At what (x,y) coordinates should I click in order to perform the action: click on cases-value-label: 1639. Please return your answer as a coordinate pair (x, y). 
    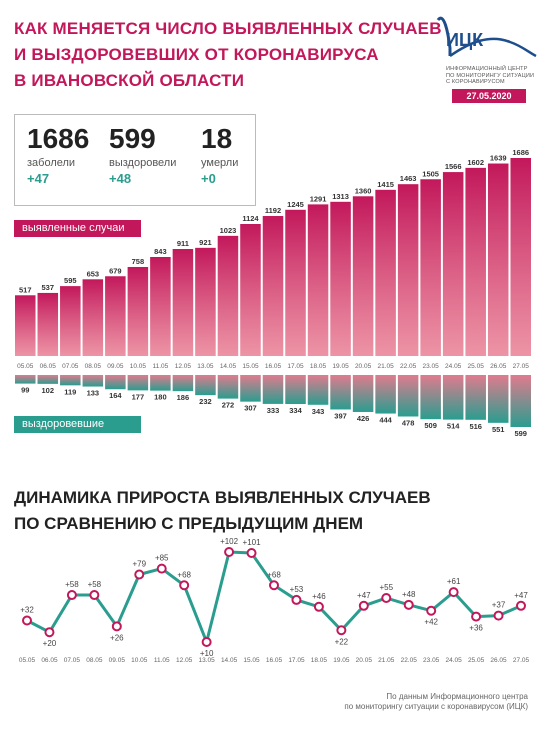
    Looking at the image, I should click on (498, 158).